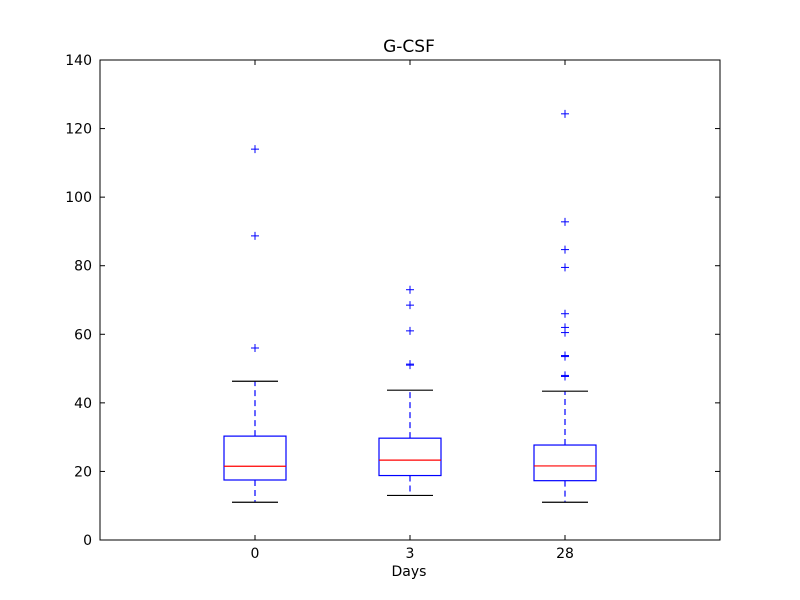 The height and width of the screenshot is (600, 800). What do you see at coordinates (83, 404) in the screenshot?
I see `y-tick-label: 40` at bounding box center [83, 404].